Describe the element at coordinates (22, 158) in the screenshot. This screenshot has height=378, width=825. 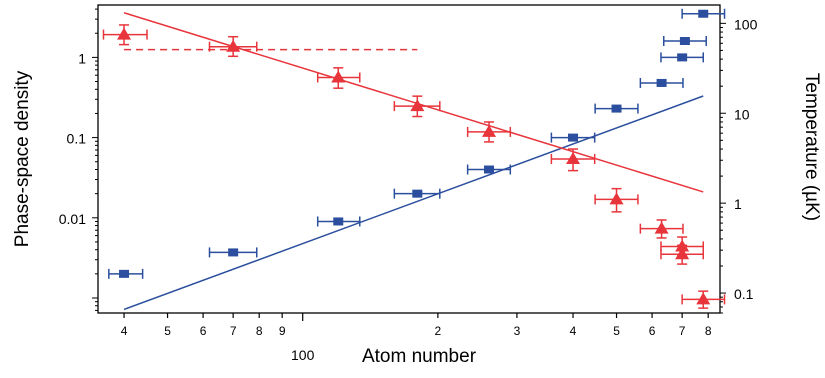
I see `y-left-axis-title: Phase-space density` at that location.